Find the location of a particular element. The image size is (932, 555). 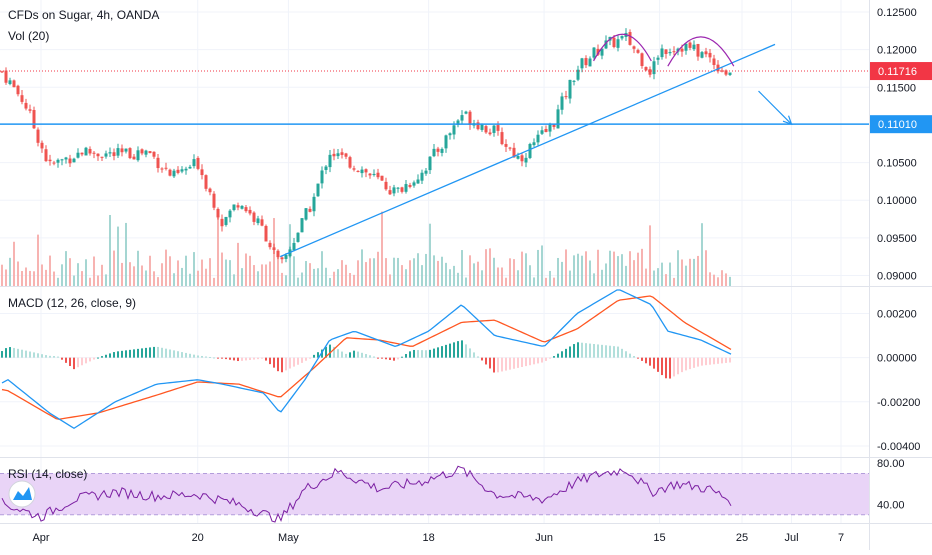

time-tick-label: May is located at coordinates (288, 538).